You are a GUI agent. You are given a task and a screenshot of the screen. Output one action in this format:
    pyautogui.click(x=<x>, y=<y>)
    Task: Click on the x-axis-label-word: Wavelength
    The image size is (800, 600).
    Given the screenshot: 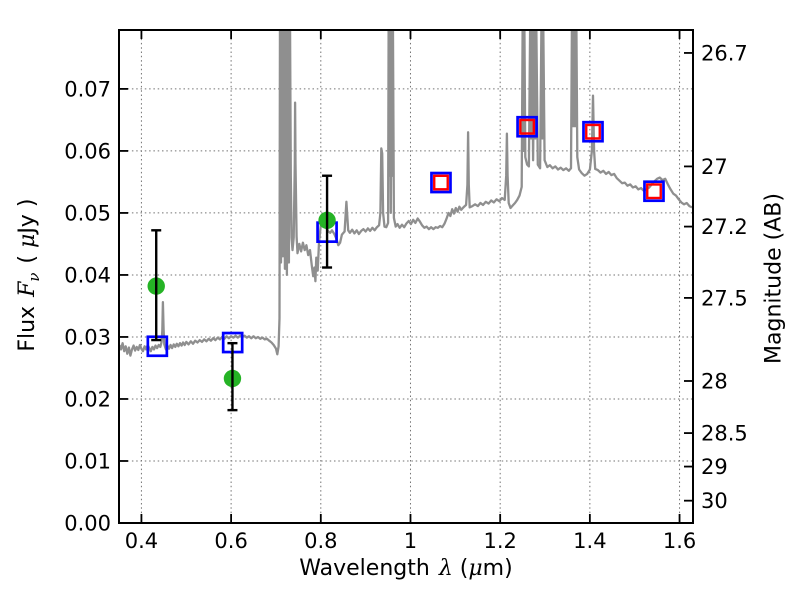 What is the action you would take?
    pyautogui.click(x=364, y=568)
    